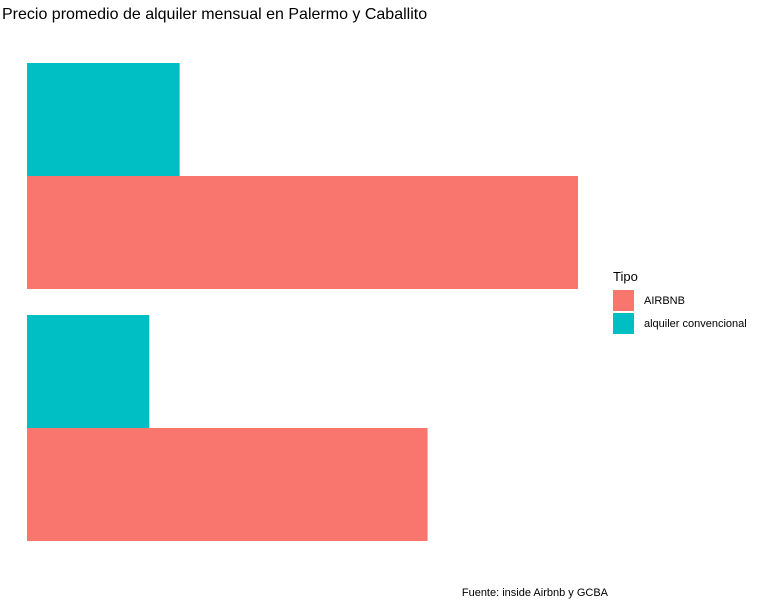 The width and height of the screenshot is (760, 600). Describe the element at coordinates (625, 276) in the screenshot. I see `legend-title: Tipo` at that location.